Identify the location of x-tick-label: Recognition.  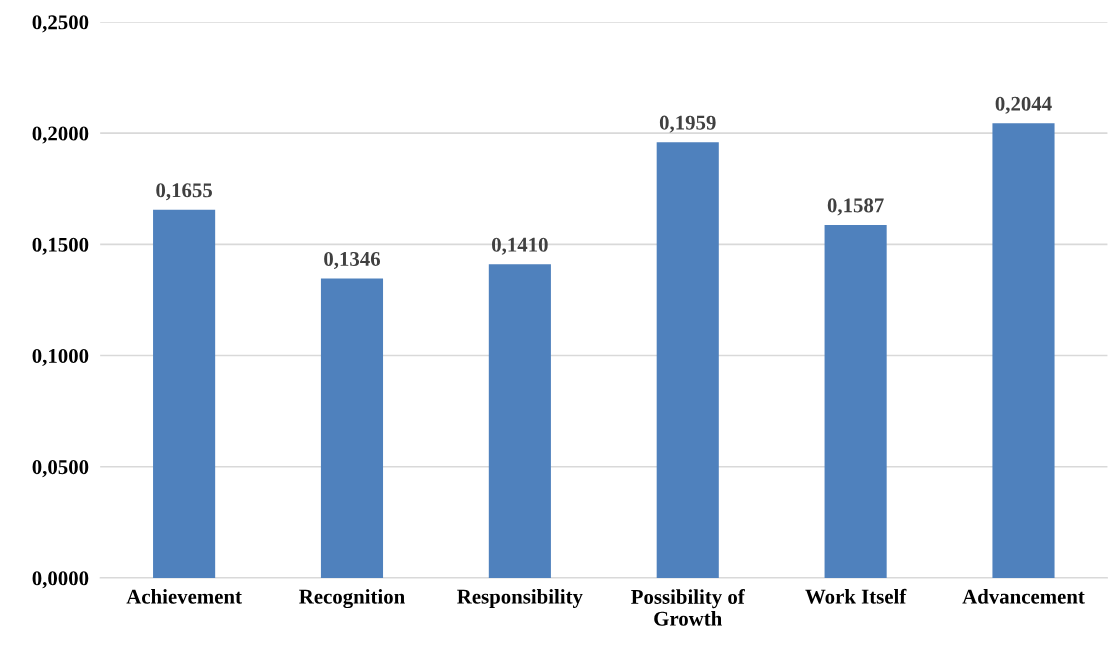
(352, 599).